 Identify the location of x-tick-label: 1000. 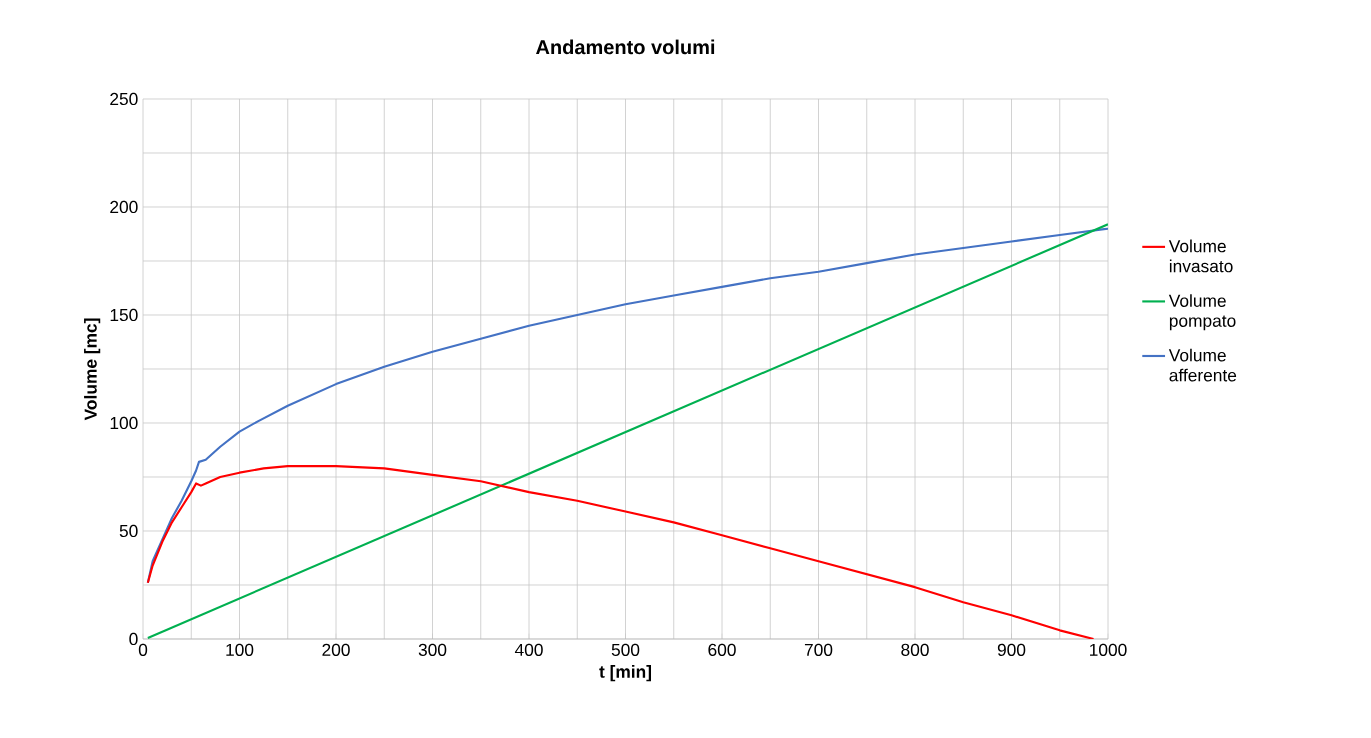
(1108, 649).